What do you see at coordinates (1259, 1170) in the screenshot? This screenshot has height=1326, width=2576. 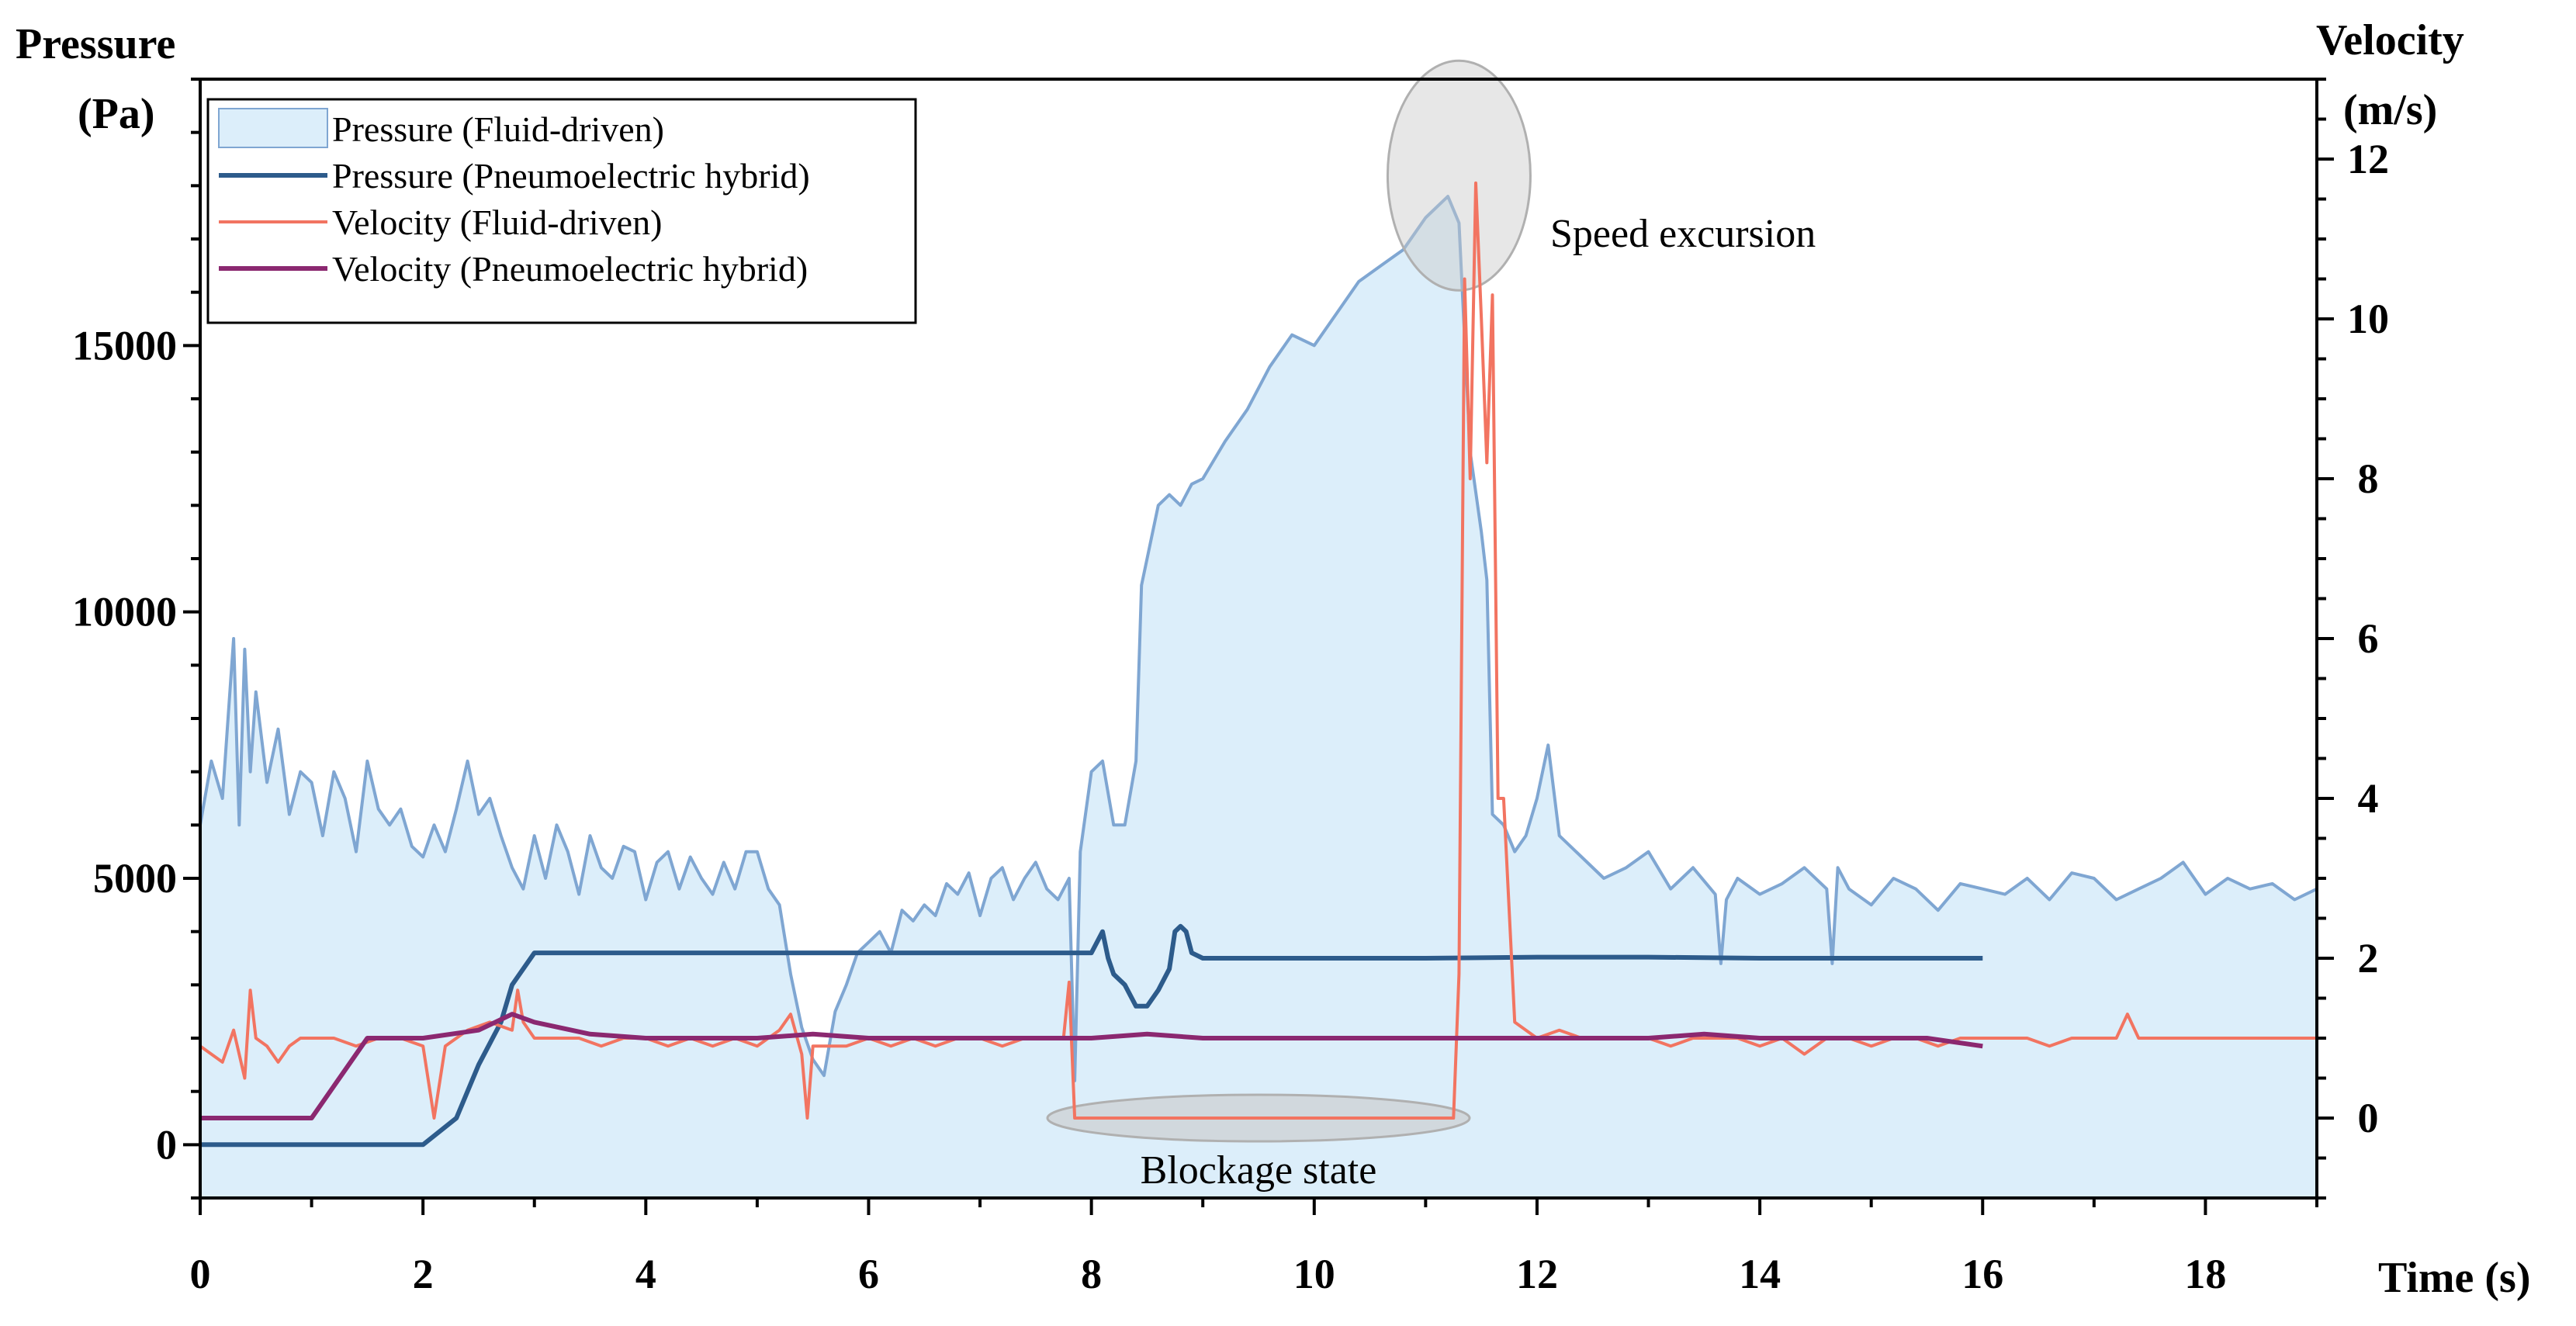 I see `annotation-blockage-state: Blockage state` at bounding box center [1259, 1170].